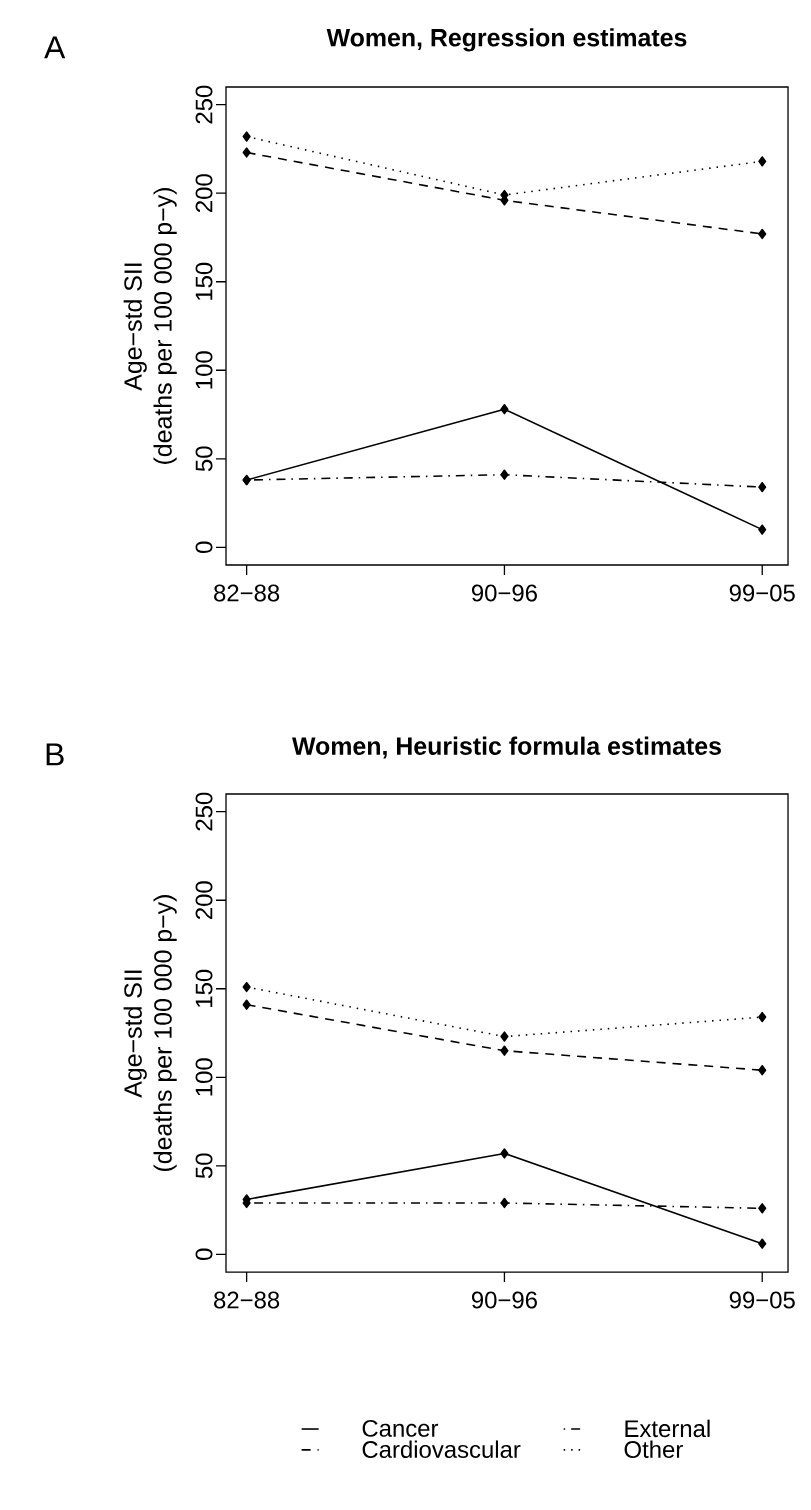  What do you see at coordinates (506, 747) in the screenshot?
I see `chart-title: Women, Heuristic formula estimates` at bounding box center [506, 747].